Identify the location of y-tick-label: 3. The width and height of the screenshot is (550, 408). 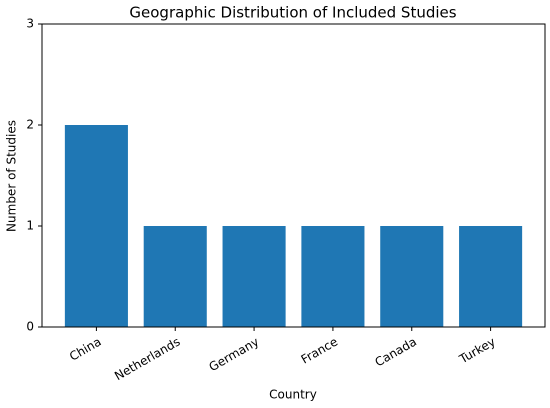
(30, 24).